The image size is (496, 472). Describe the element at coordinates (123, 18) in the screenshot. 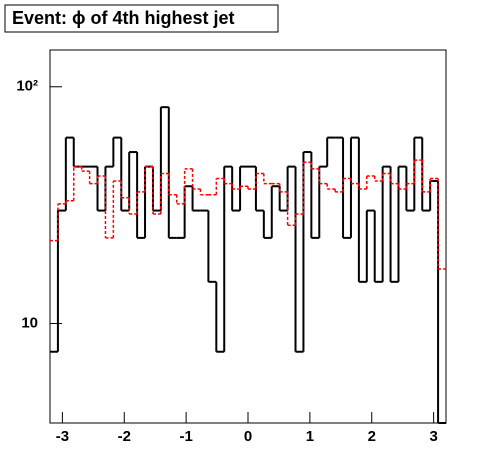

I see `chart-title: Event: ϕ of 4th highest jet` at that location.